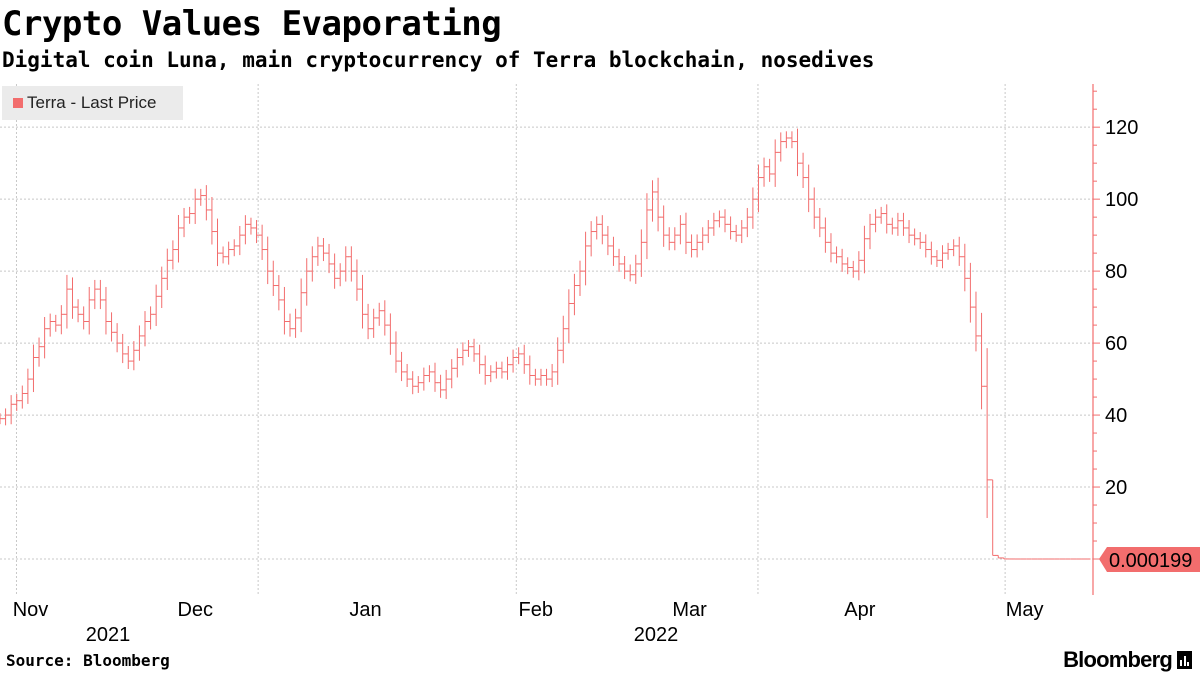 The width and height of the screenshot is (1200, 675). Describe the element at coordinates (31, 610) in the screenshot. I see `x-tick-label: Nov` at that location.